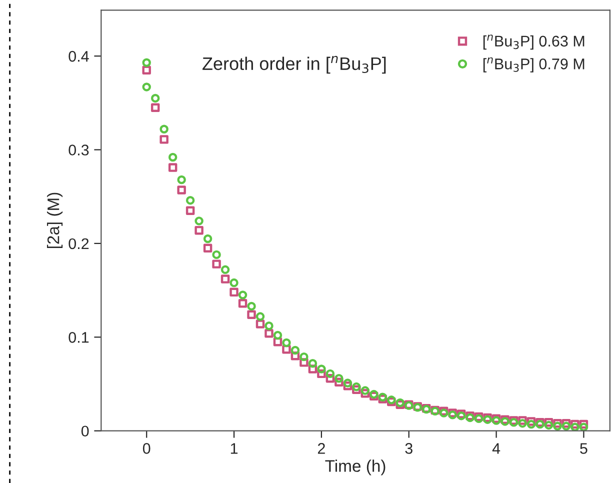  I want to click on x-tick-label: 3, so click(408, 448).